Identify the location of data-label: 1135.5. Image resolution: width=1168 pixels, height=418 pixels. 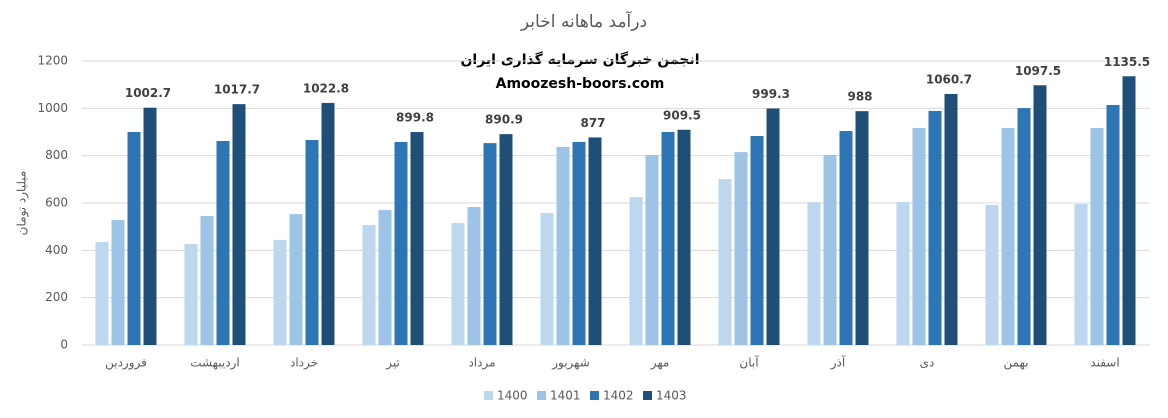
(1127, 62).